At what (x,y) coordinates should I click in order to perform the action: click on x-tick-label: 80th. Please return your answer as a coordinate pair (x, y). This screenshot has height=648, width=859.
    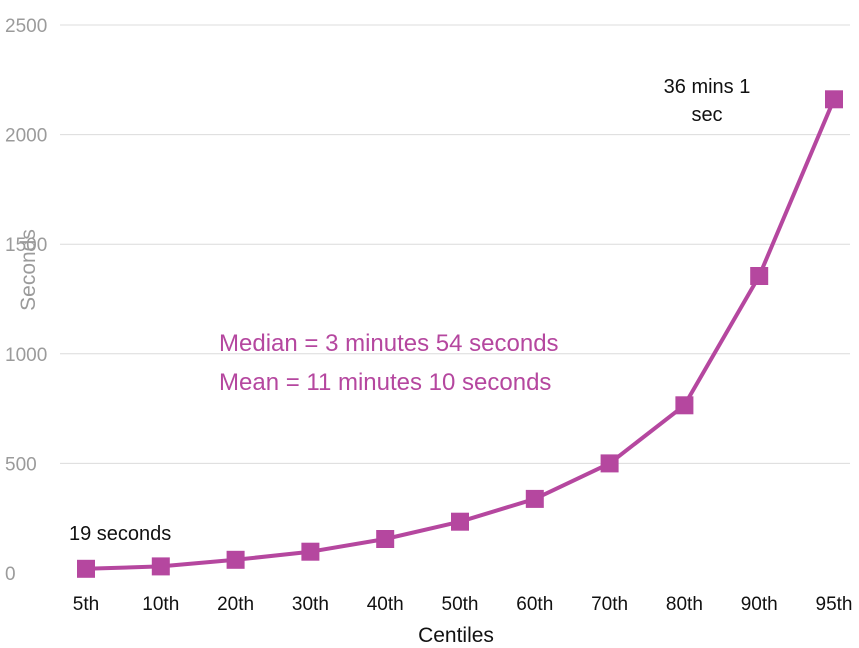
    Looking at the image, I should click on (684, 604).